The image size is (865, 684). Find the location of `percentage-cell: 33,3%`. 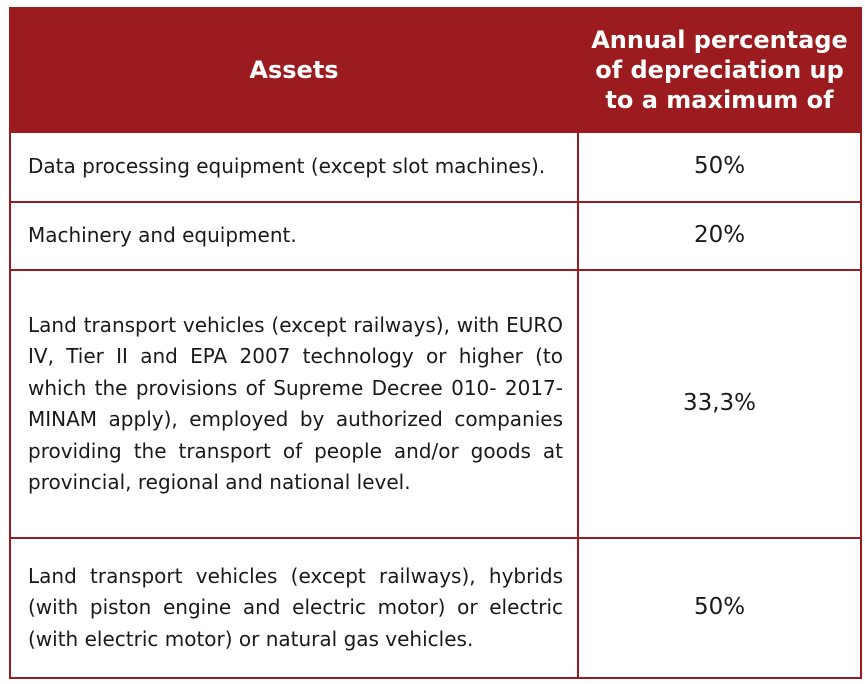

percentage-cell: 33,3% is located at coordinates (719, 404).